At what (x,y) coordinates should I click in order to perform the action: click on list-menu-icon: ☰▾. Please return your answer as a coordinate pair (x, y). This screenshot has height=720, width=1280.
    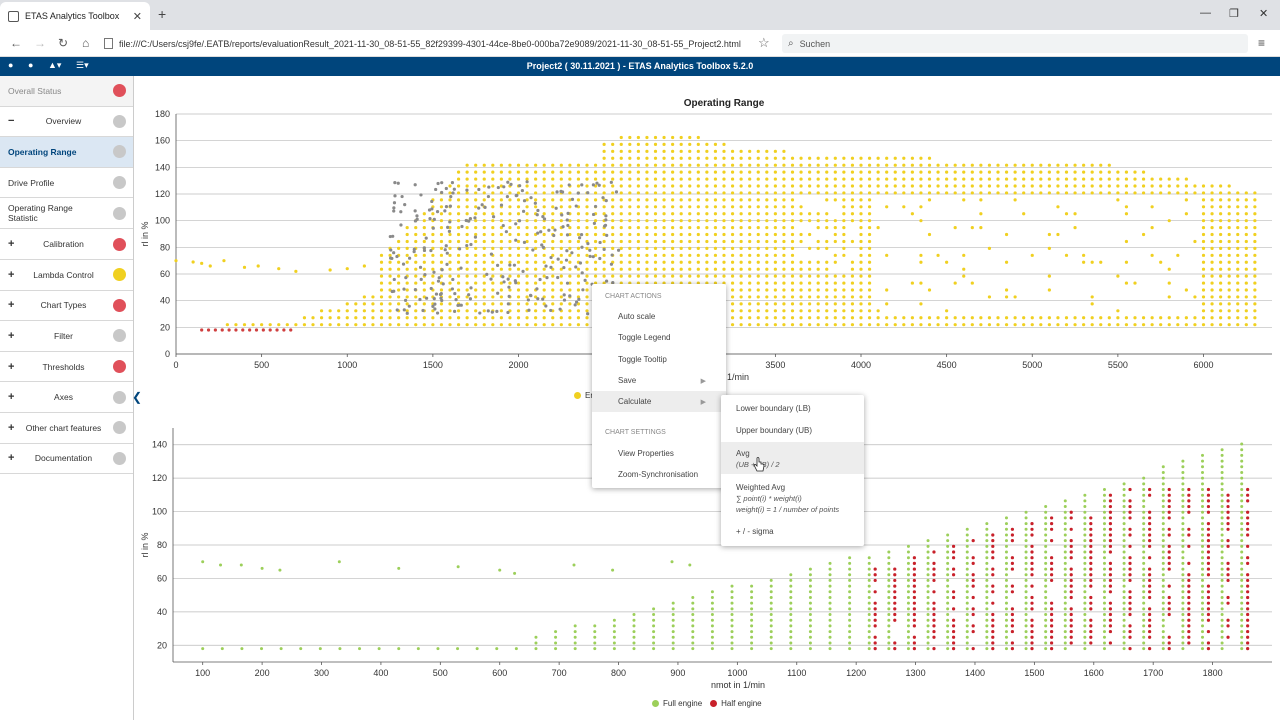
    Looking at the image, I should click on (82, 65).